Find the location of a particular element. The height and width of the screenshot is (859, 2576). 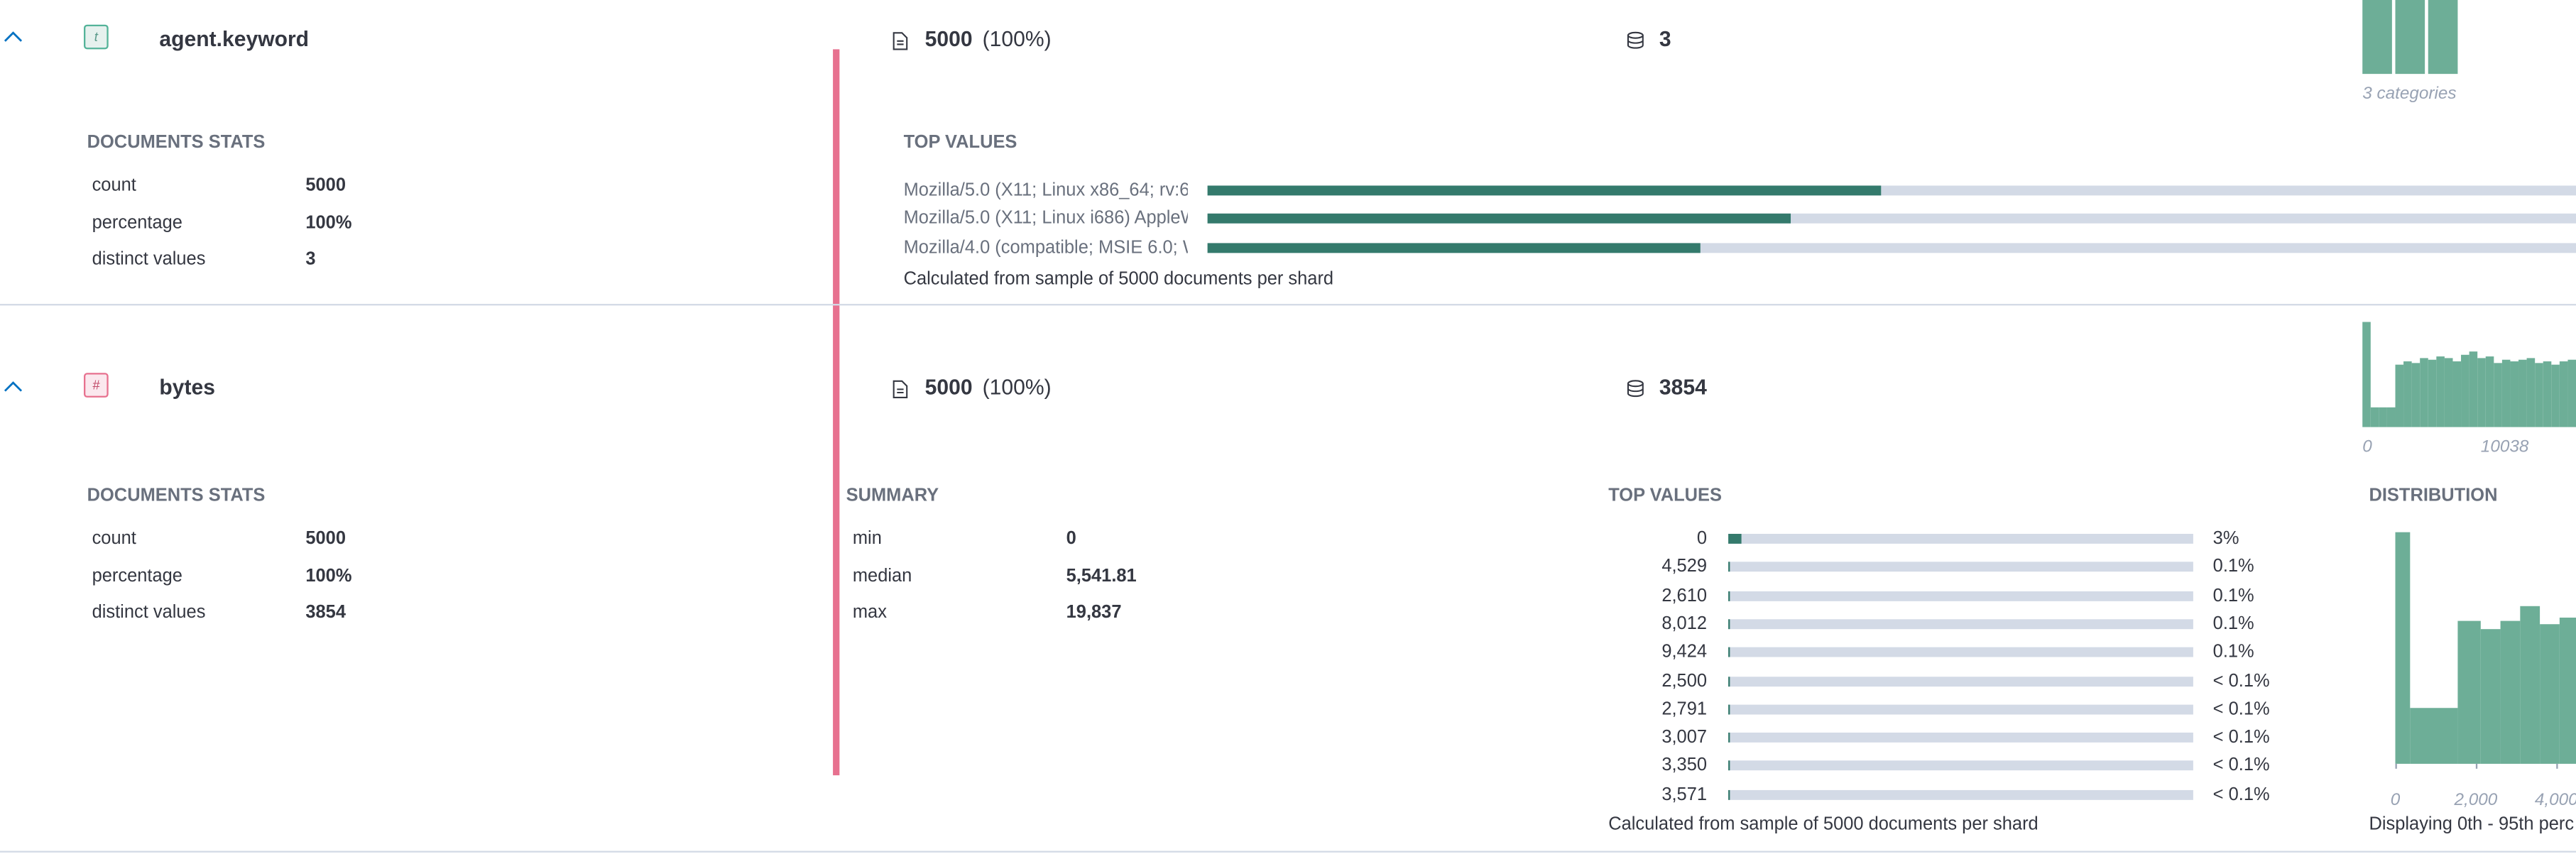

top-value-label: 3,007 is located at coordinates (1684, 738).